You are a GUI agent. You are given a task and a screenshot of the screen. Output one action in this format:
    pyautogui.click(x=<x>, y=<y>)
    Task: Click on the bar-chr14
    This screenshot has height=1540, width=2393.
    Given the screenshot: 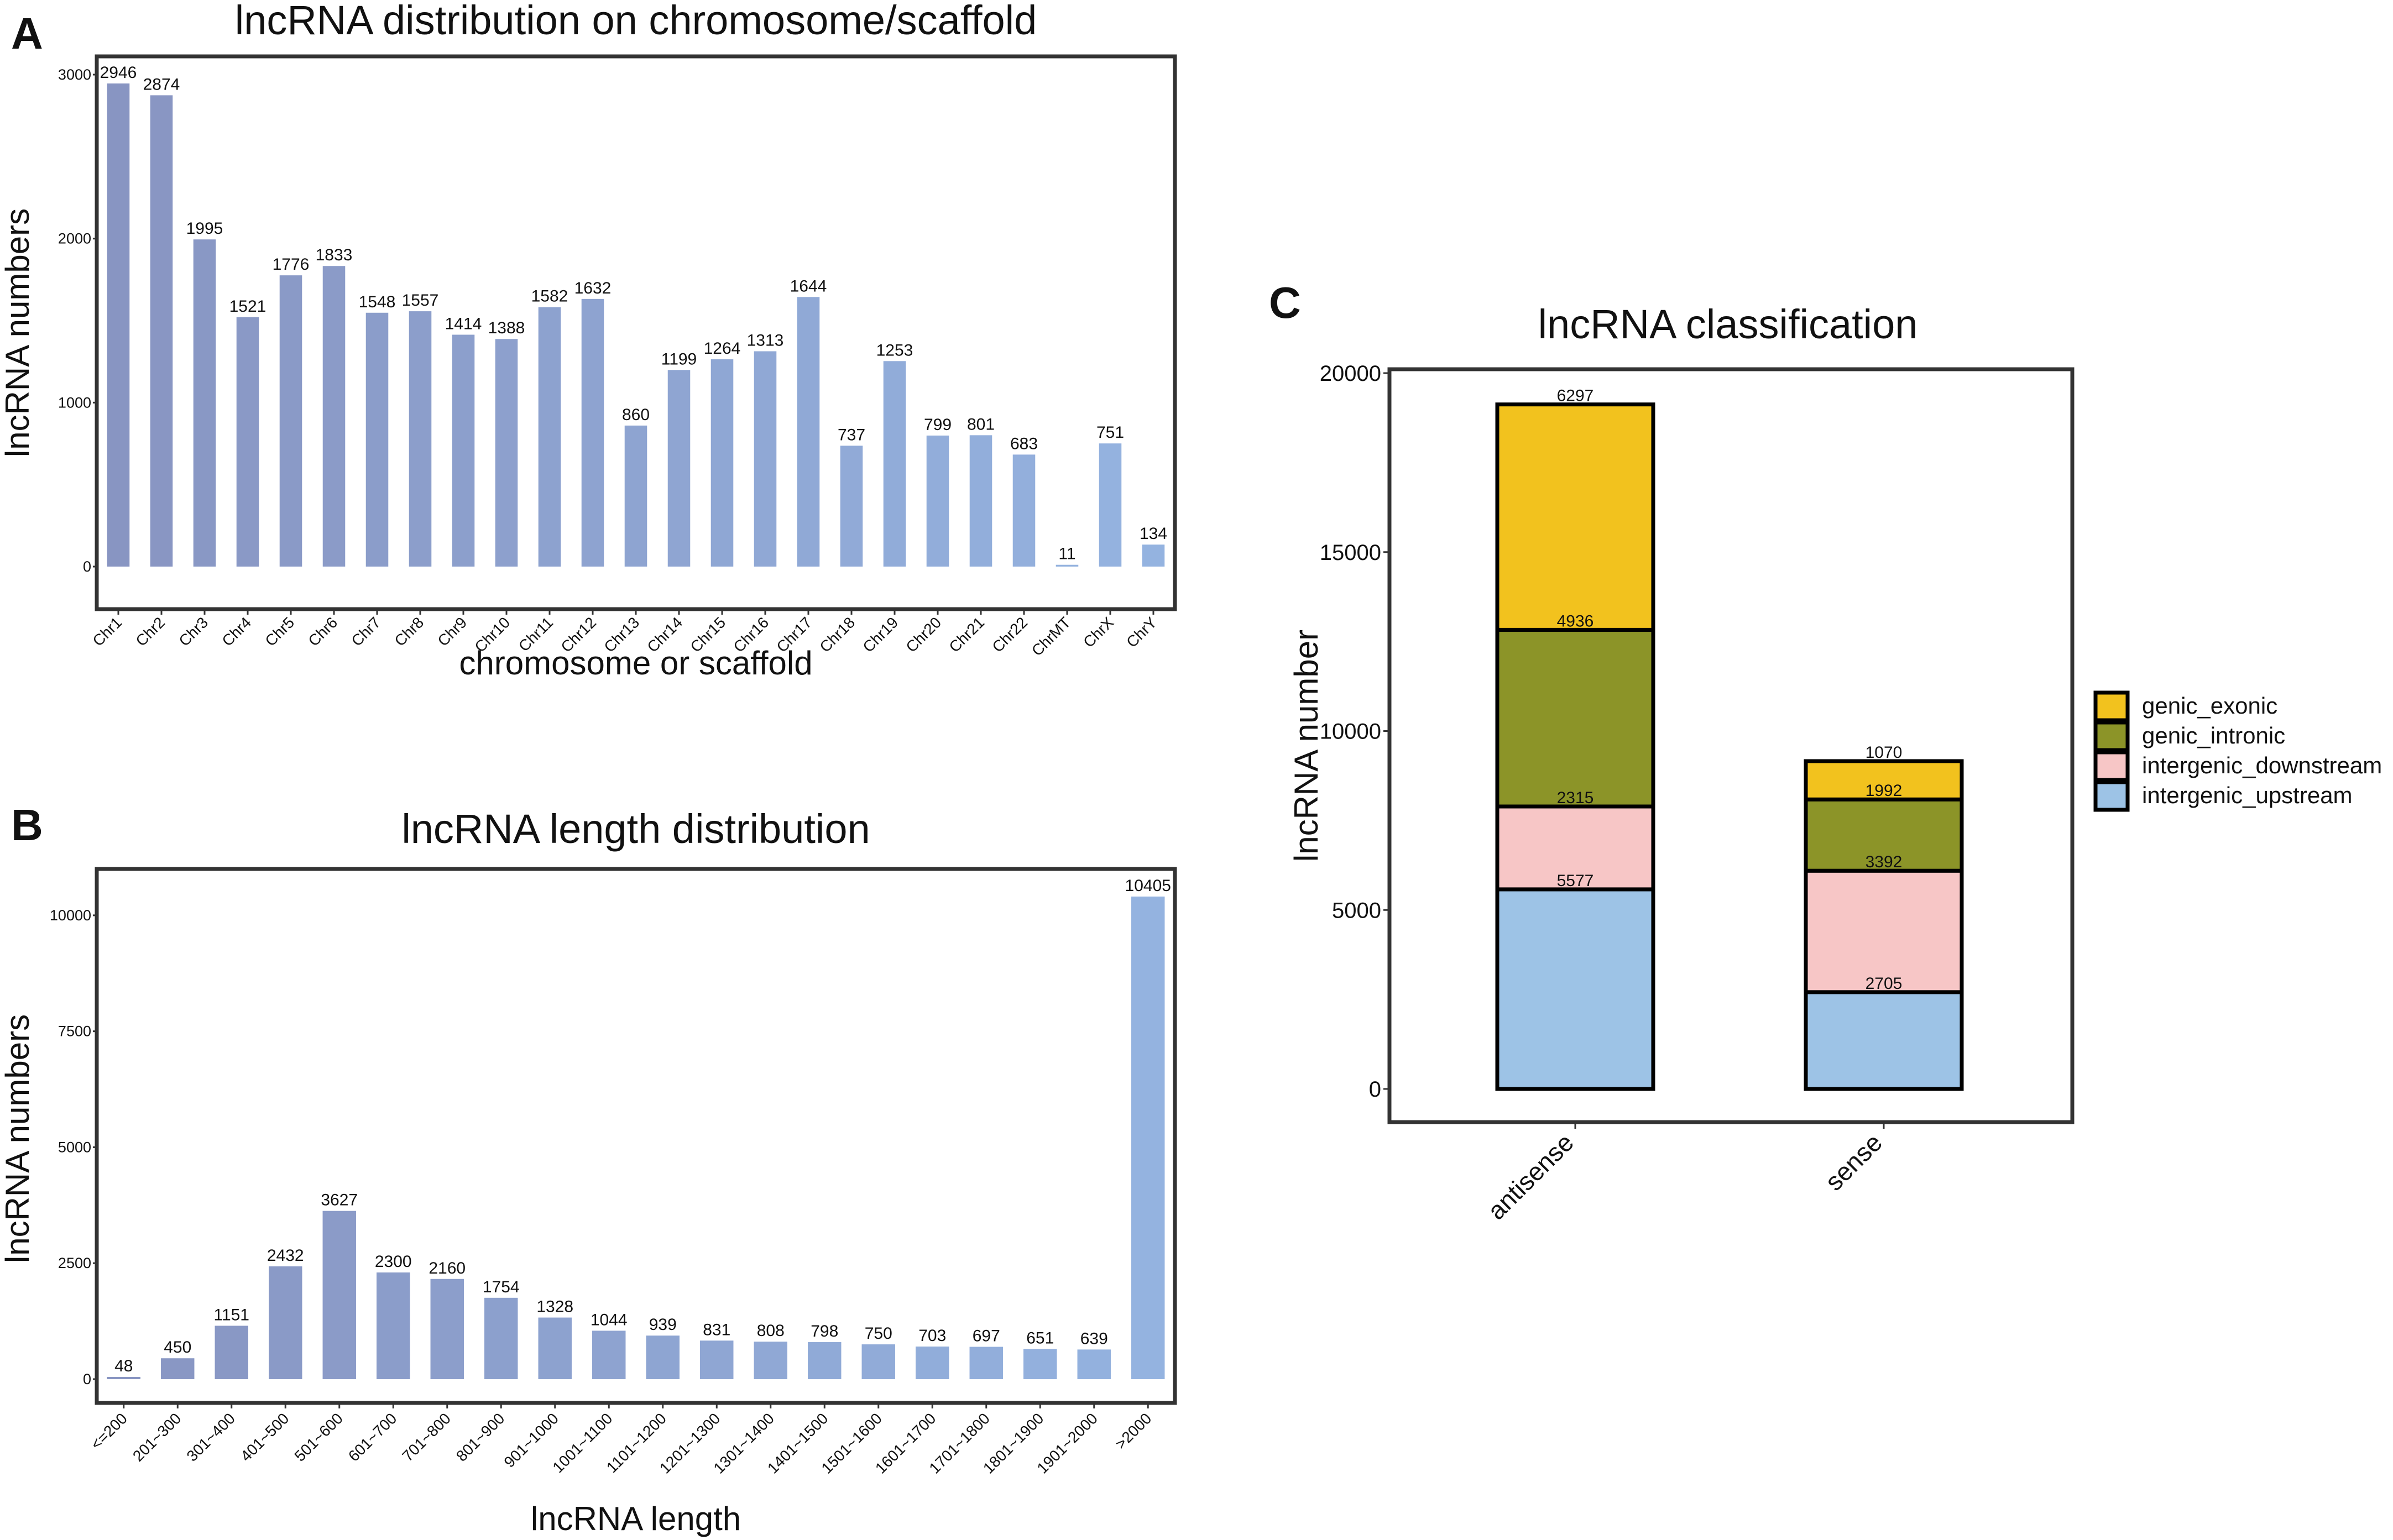 What is the action you would take?
    pyautogui.click(x=679, y=468)
    